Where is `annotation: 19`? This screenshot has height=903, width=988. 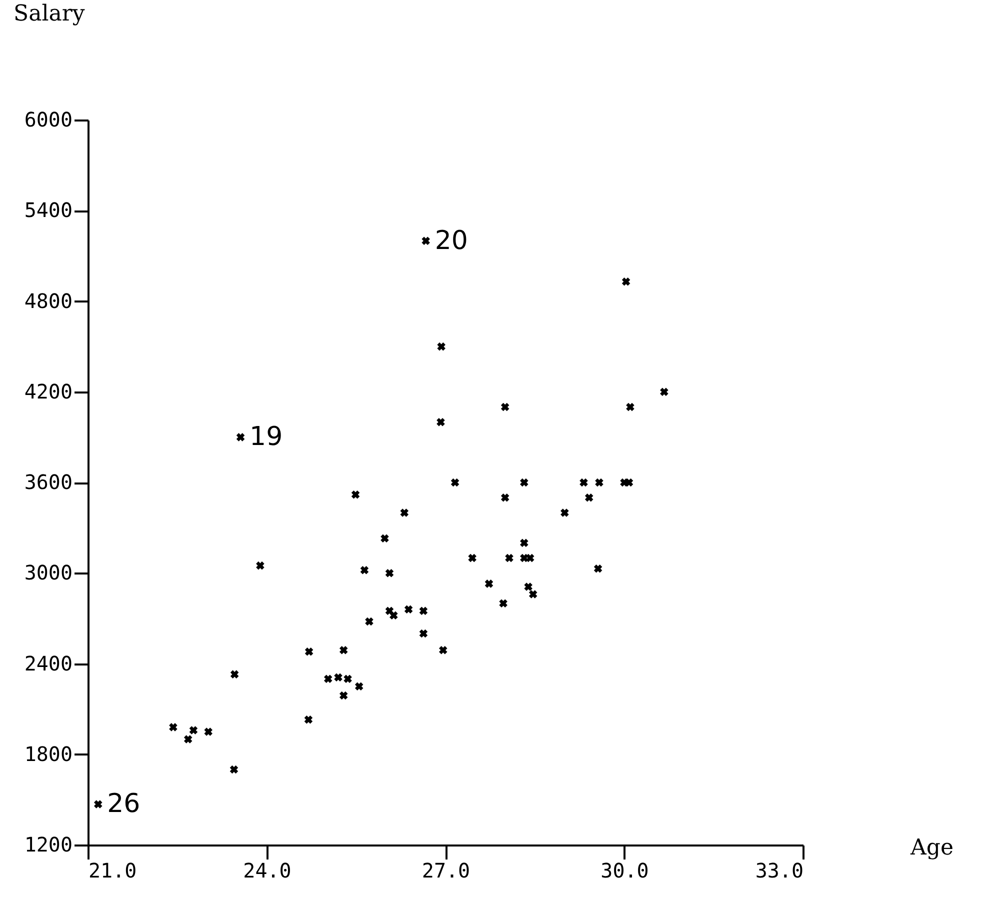 annotation: 19 is located at coordinates (266, 437).